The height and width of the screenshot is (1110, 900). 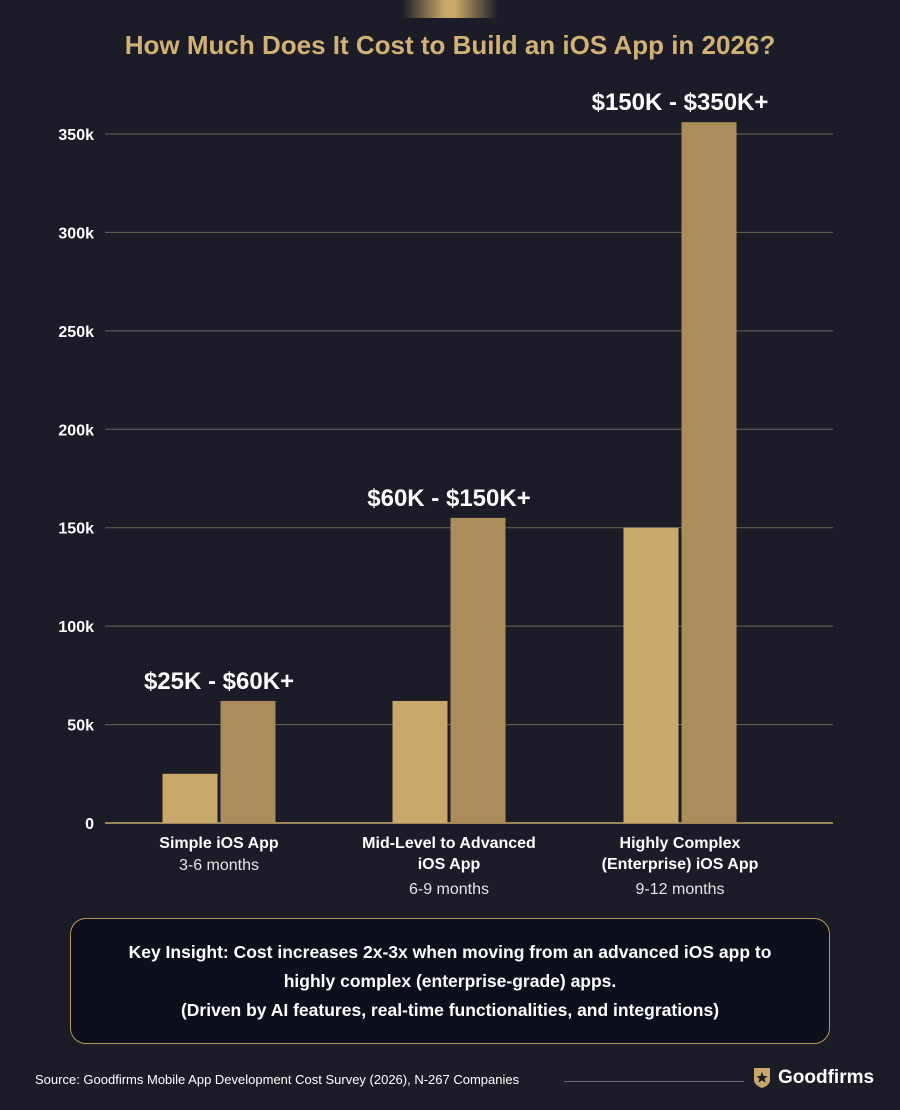 What do you see at coordinates (219, 681) in the screenshot?
I see `range-data-label: $25K - $60K+` at bounding box center [219, 681].